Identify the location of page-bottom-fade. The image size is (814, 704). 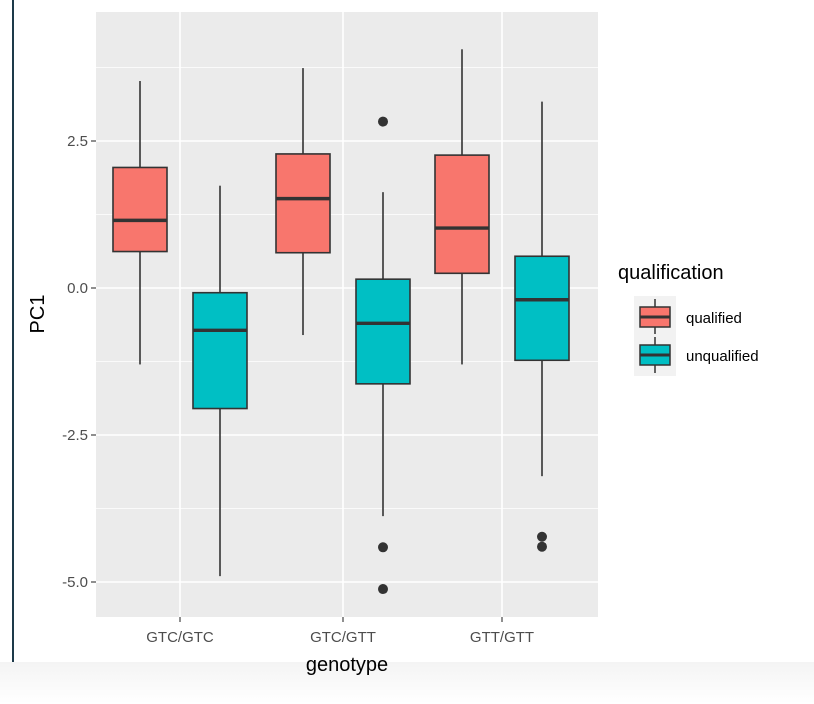
(407, 683).